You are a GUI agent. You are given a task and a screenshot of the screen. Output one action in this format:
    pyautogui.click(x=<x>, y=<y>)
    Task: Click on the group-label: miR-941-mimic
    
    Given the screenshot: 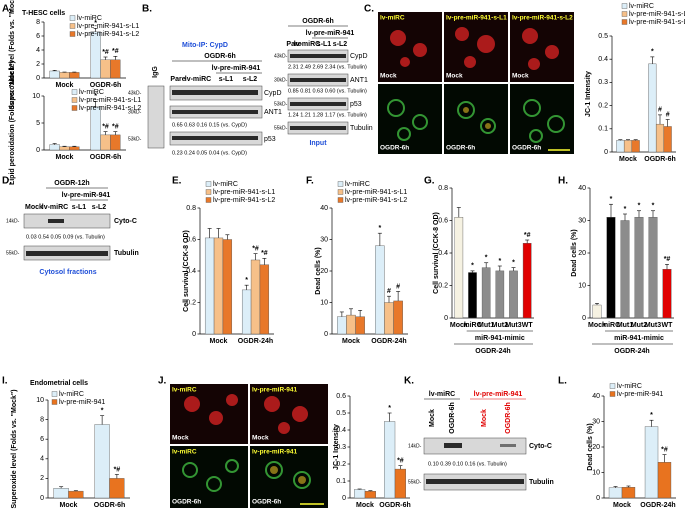 What is the action you would take?
    pyautogui.click(x=500, y=338)
    